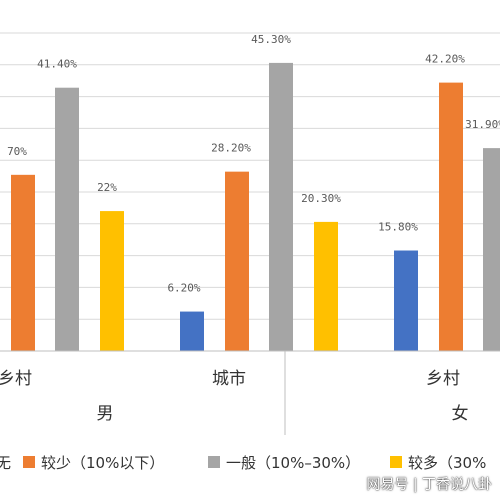 Image resolution: width=500 pixels, height=500 pixels. I want to click on data-label-0-2: 15.80%, so click(398, 227).